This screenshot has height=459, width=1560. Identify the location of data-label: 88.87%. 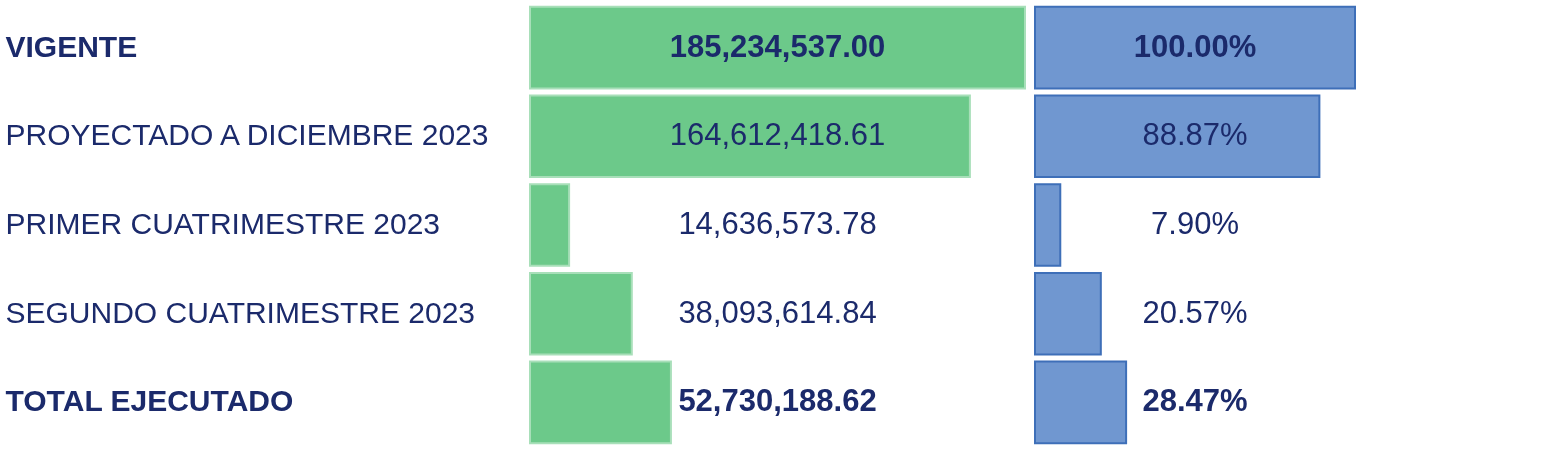
(1195, 135).